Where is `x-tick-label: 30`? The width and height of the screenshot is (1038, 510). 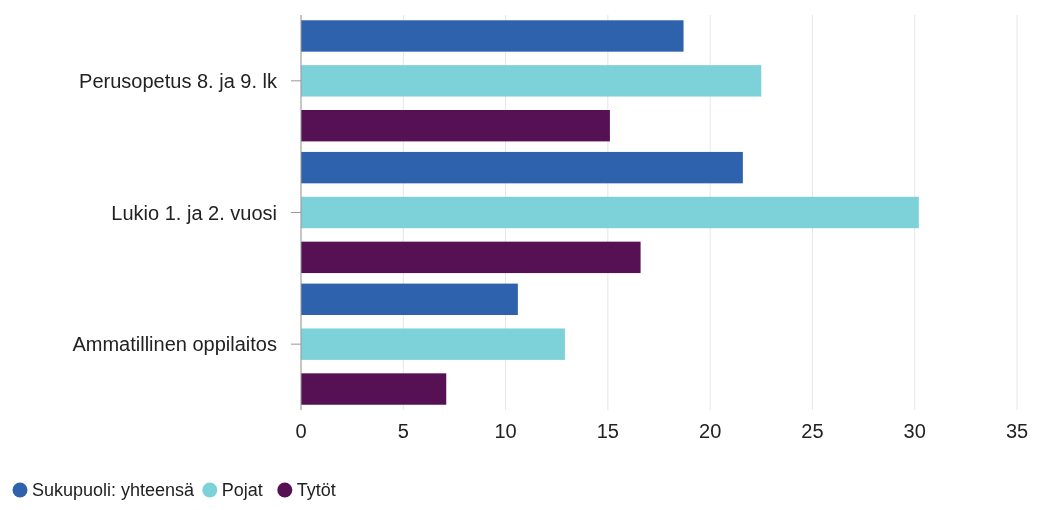 x-tick-label: 30 is located at coordinates (914, 431).